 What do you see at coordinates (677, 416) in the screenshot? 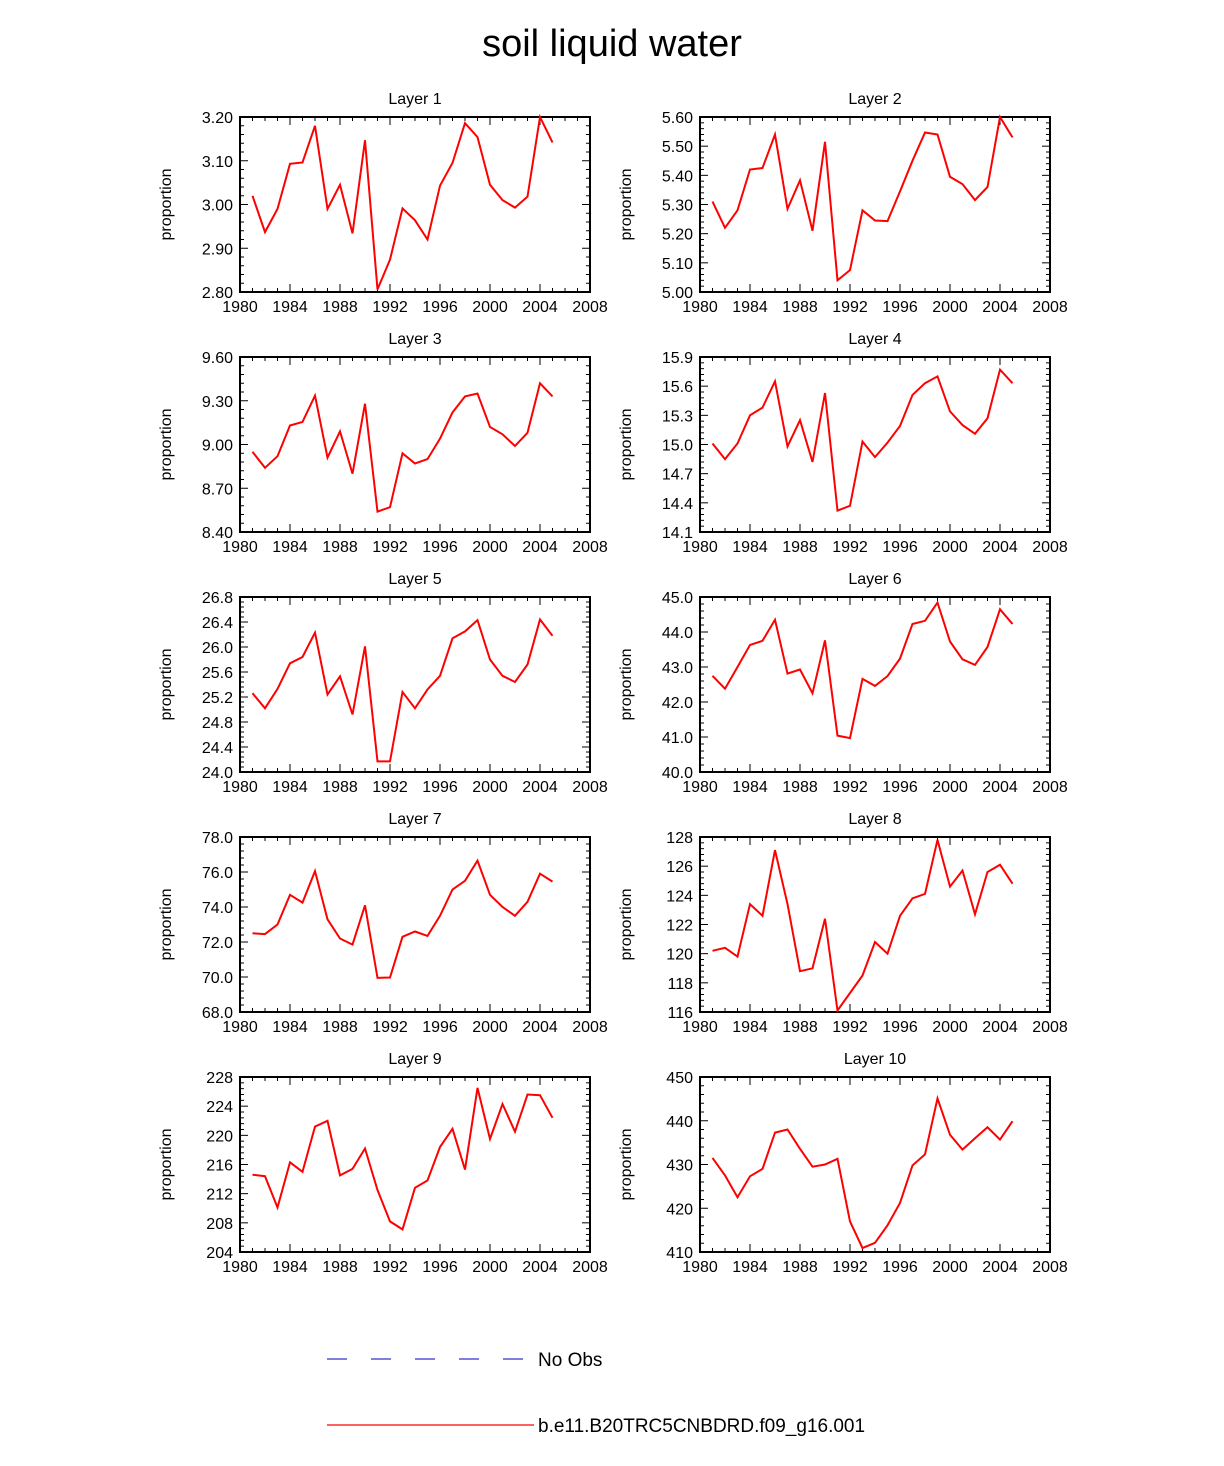
I see `y-tick-label: 15.3` at bounding box center [677, 416].